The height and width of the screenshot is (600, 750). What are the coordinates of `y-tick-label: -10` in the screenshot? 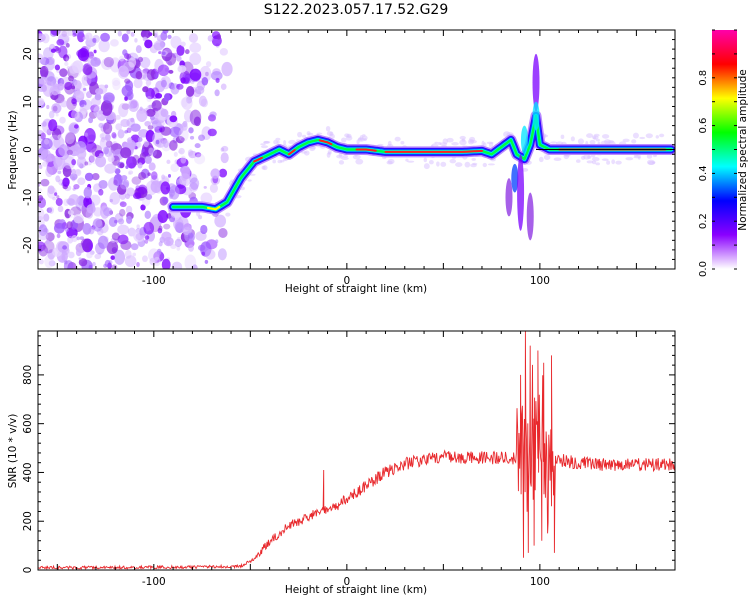 It's located at (28, 197).